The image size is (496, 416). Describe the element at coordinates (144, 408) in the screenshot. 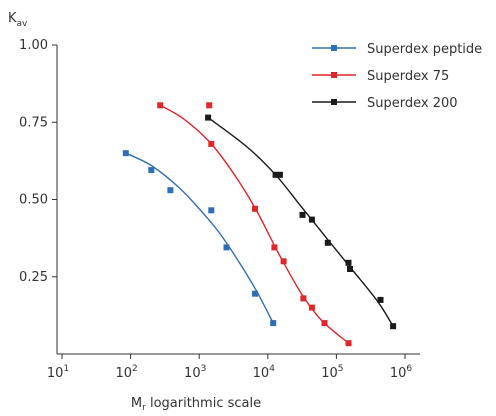

I see `x-axis-label-sub: r` at that location.